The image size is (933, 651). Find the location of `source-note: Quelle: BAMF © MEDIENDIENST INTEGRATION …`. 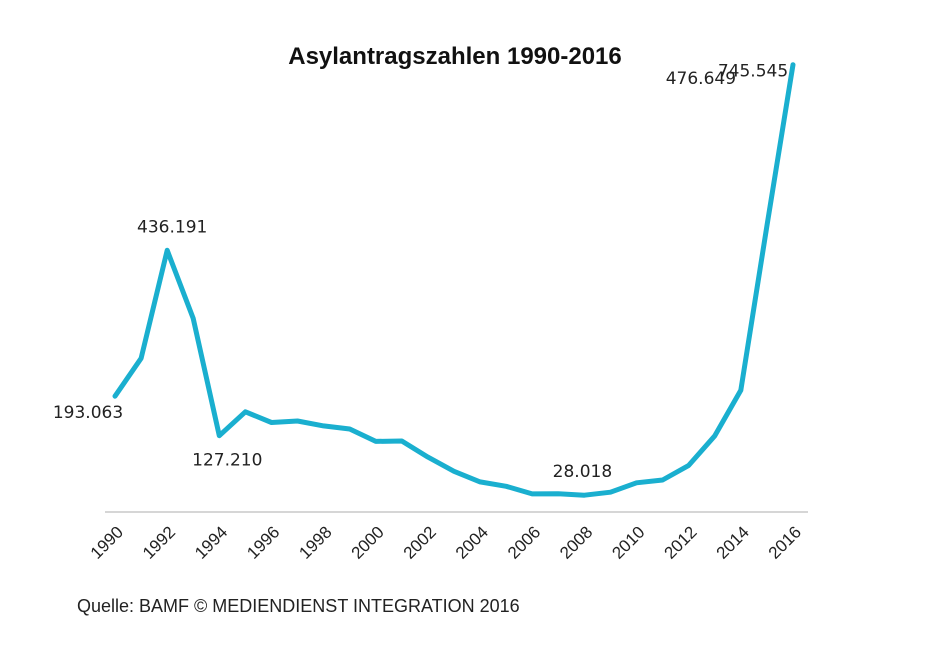

source-note: Quelle: BAMF © MEDIENDIENST INTEGRATION … is located at coordinates (298, 606).